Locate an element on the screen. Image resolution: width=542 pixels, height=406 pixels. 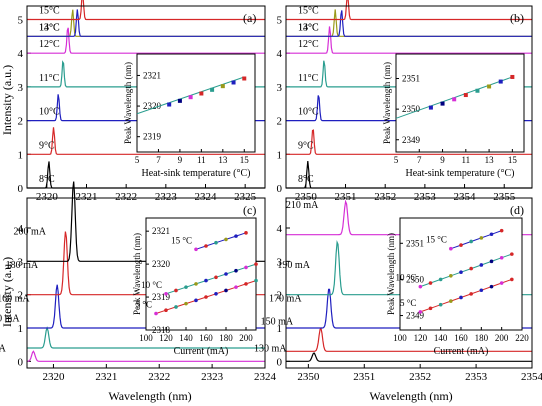
y-axis-label-top: Intensity (a.u.) is located at coordinates (7, 100).